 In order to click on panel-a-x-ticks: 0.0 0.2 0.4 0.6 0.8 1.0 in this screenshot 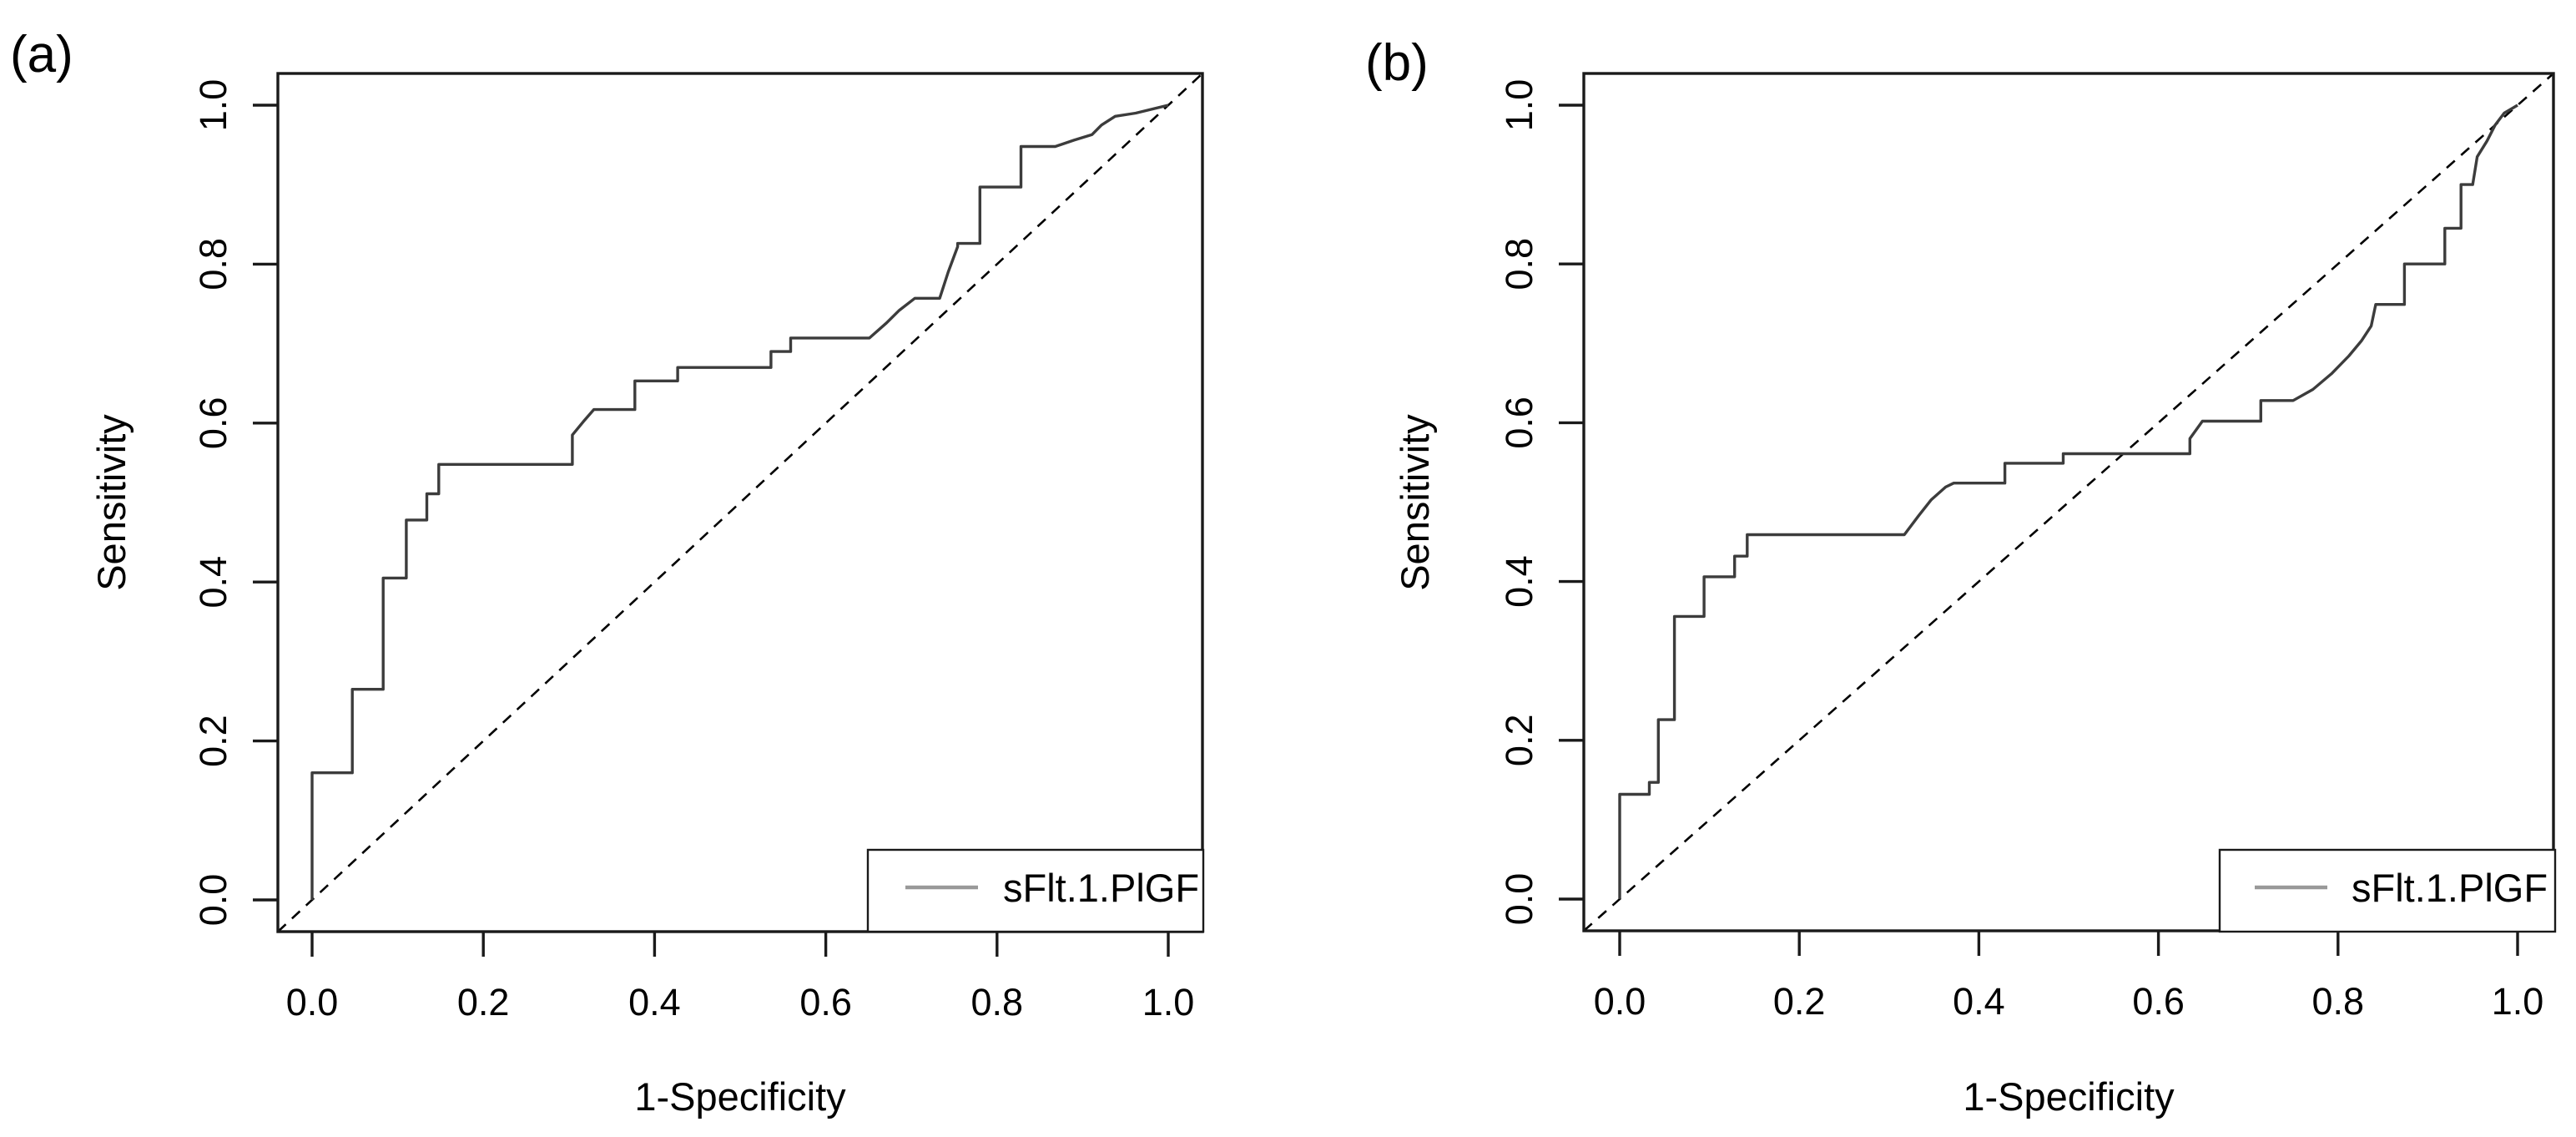, I will do `click(740, 978)`.